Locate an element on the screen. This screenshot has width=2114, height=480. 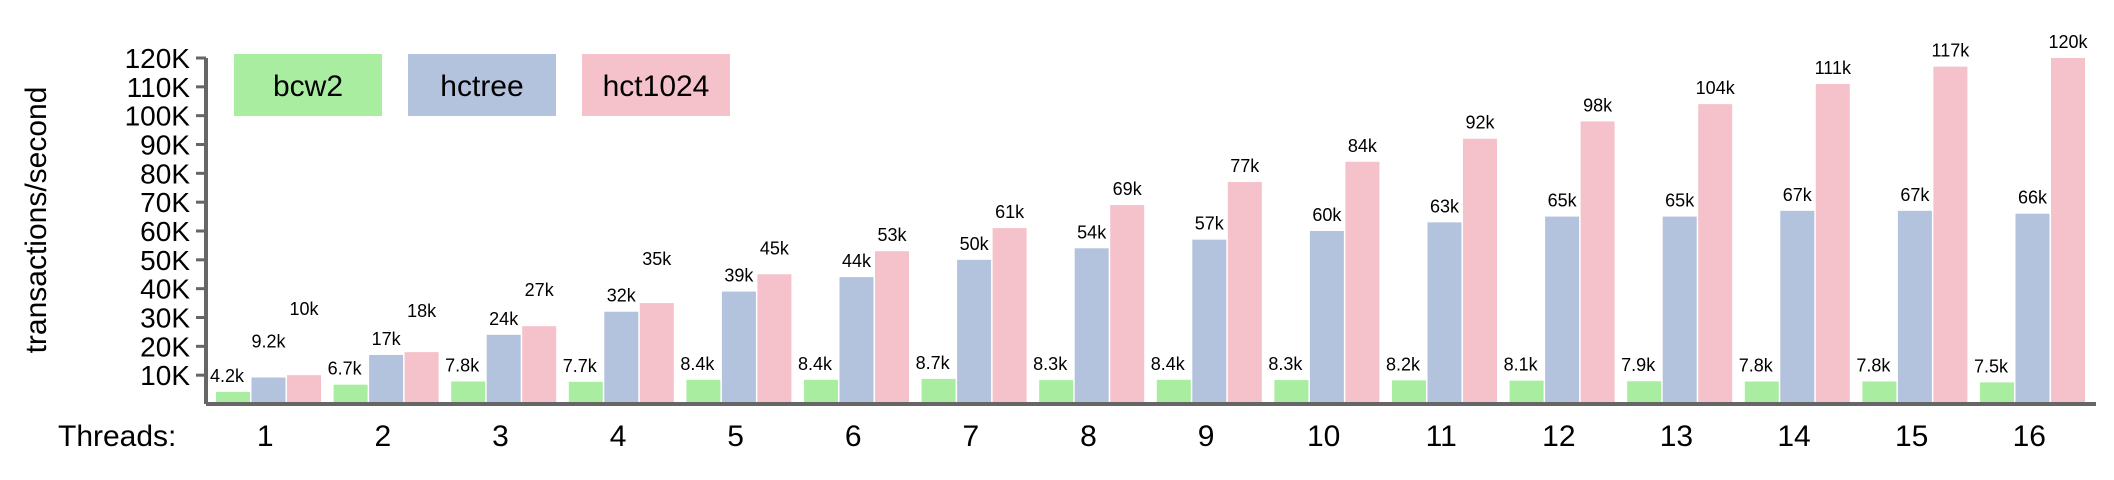
value-label-hctree-9: 57k is located at coordinates (1210, 224).